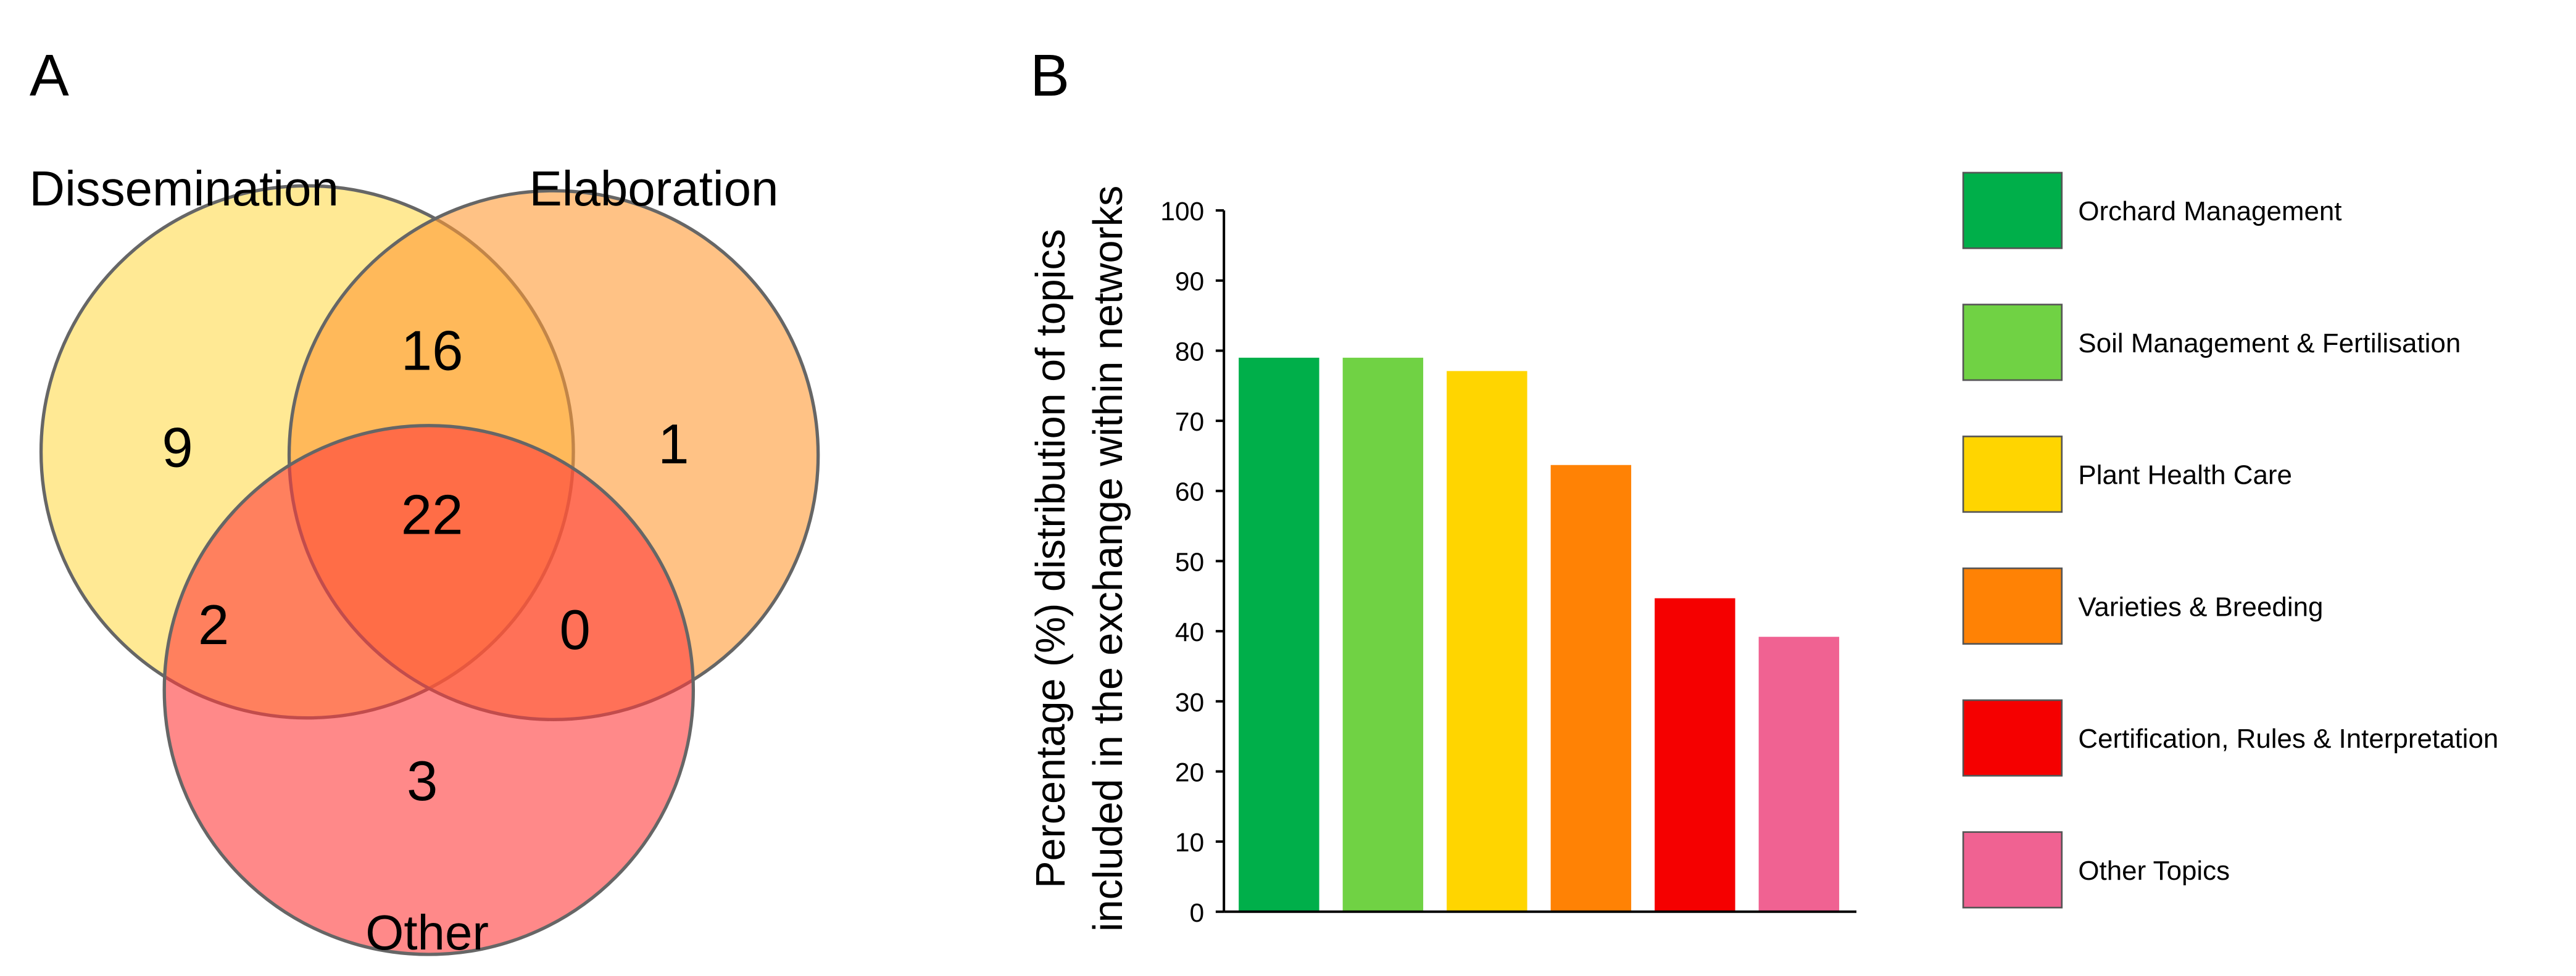  Describe the element at coordinates (575, 630) in the screenshot. I see `count-elaboration-other: 0` at that location.